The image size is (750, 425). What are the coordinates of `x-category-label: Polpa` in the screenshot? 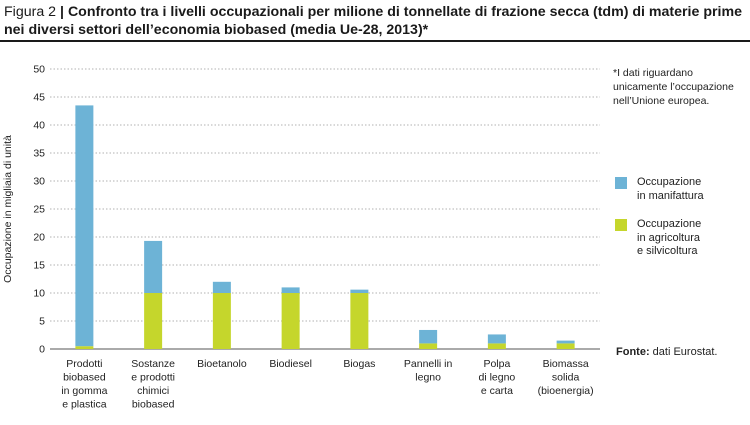 It's located at (496, 364).